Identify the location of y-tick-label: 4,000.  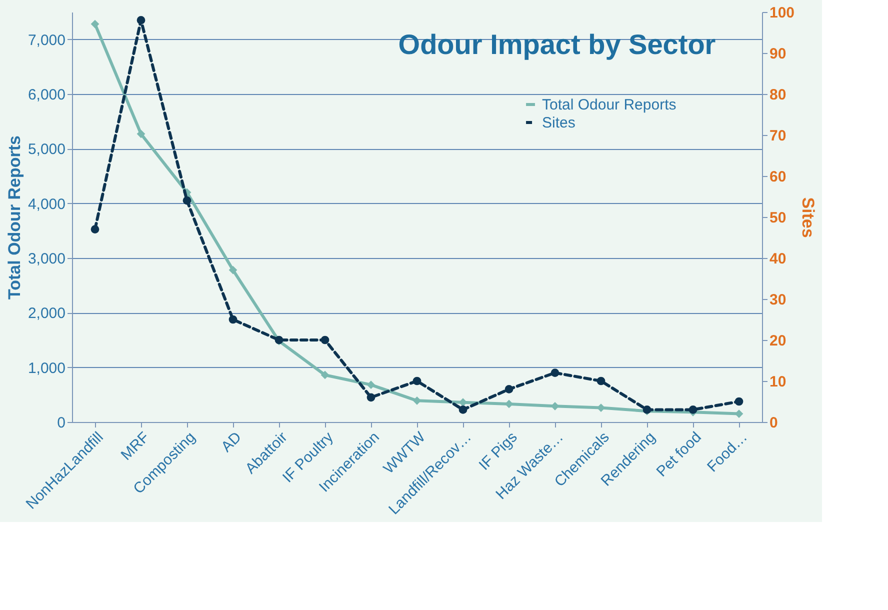
(47, 204).